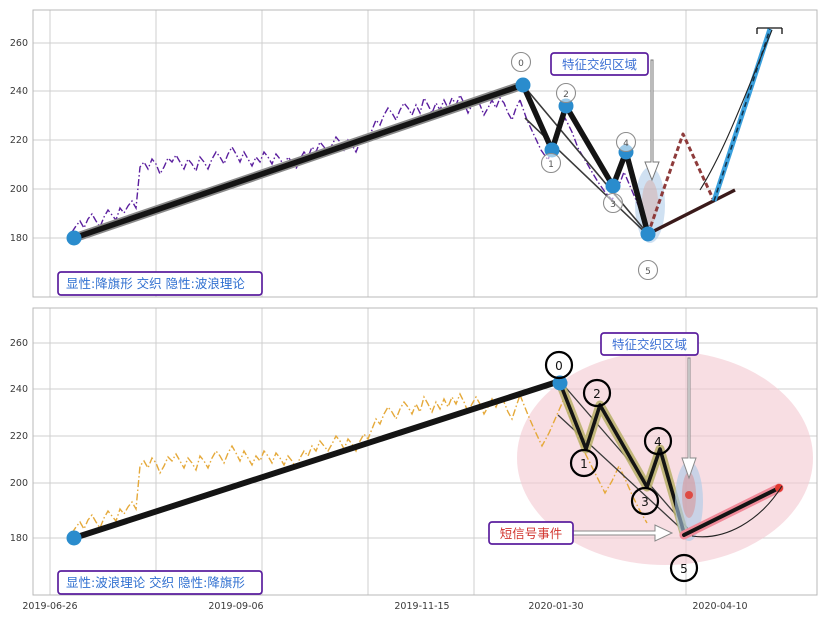 The image size is (819, 617). Describe the element at coordinates (779, 488) in the screenshot. I see `bottom-rebound-endpoint` at that location.